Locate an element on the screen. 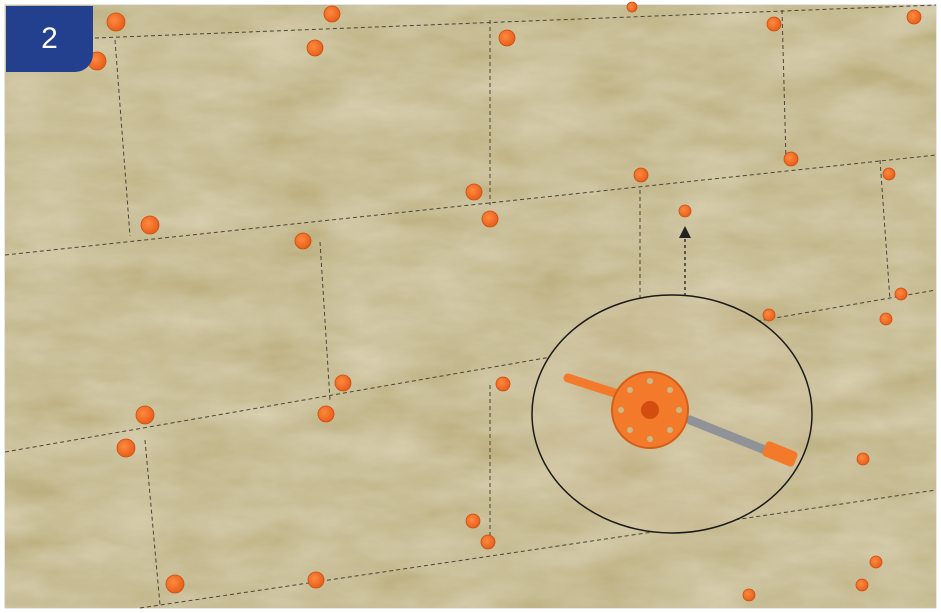 This screenshot has height=613, width=941. step-badge: 2 is located at coordinates (49, 39).